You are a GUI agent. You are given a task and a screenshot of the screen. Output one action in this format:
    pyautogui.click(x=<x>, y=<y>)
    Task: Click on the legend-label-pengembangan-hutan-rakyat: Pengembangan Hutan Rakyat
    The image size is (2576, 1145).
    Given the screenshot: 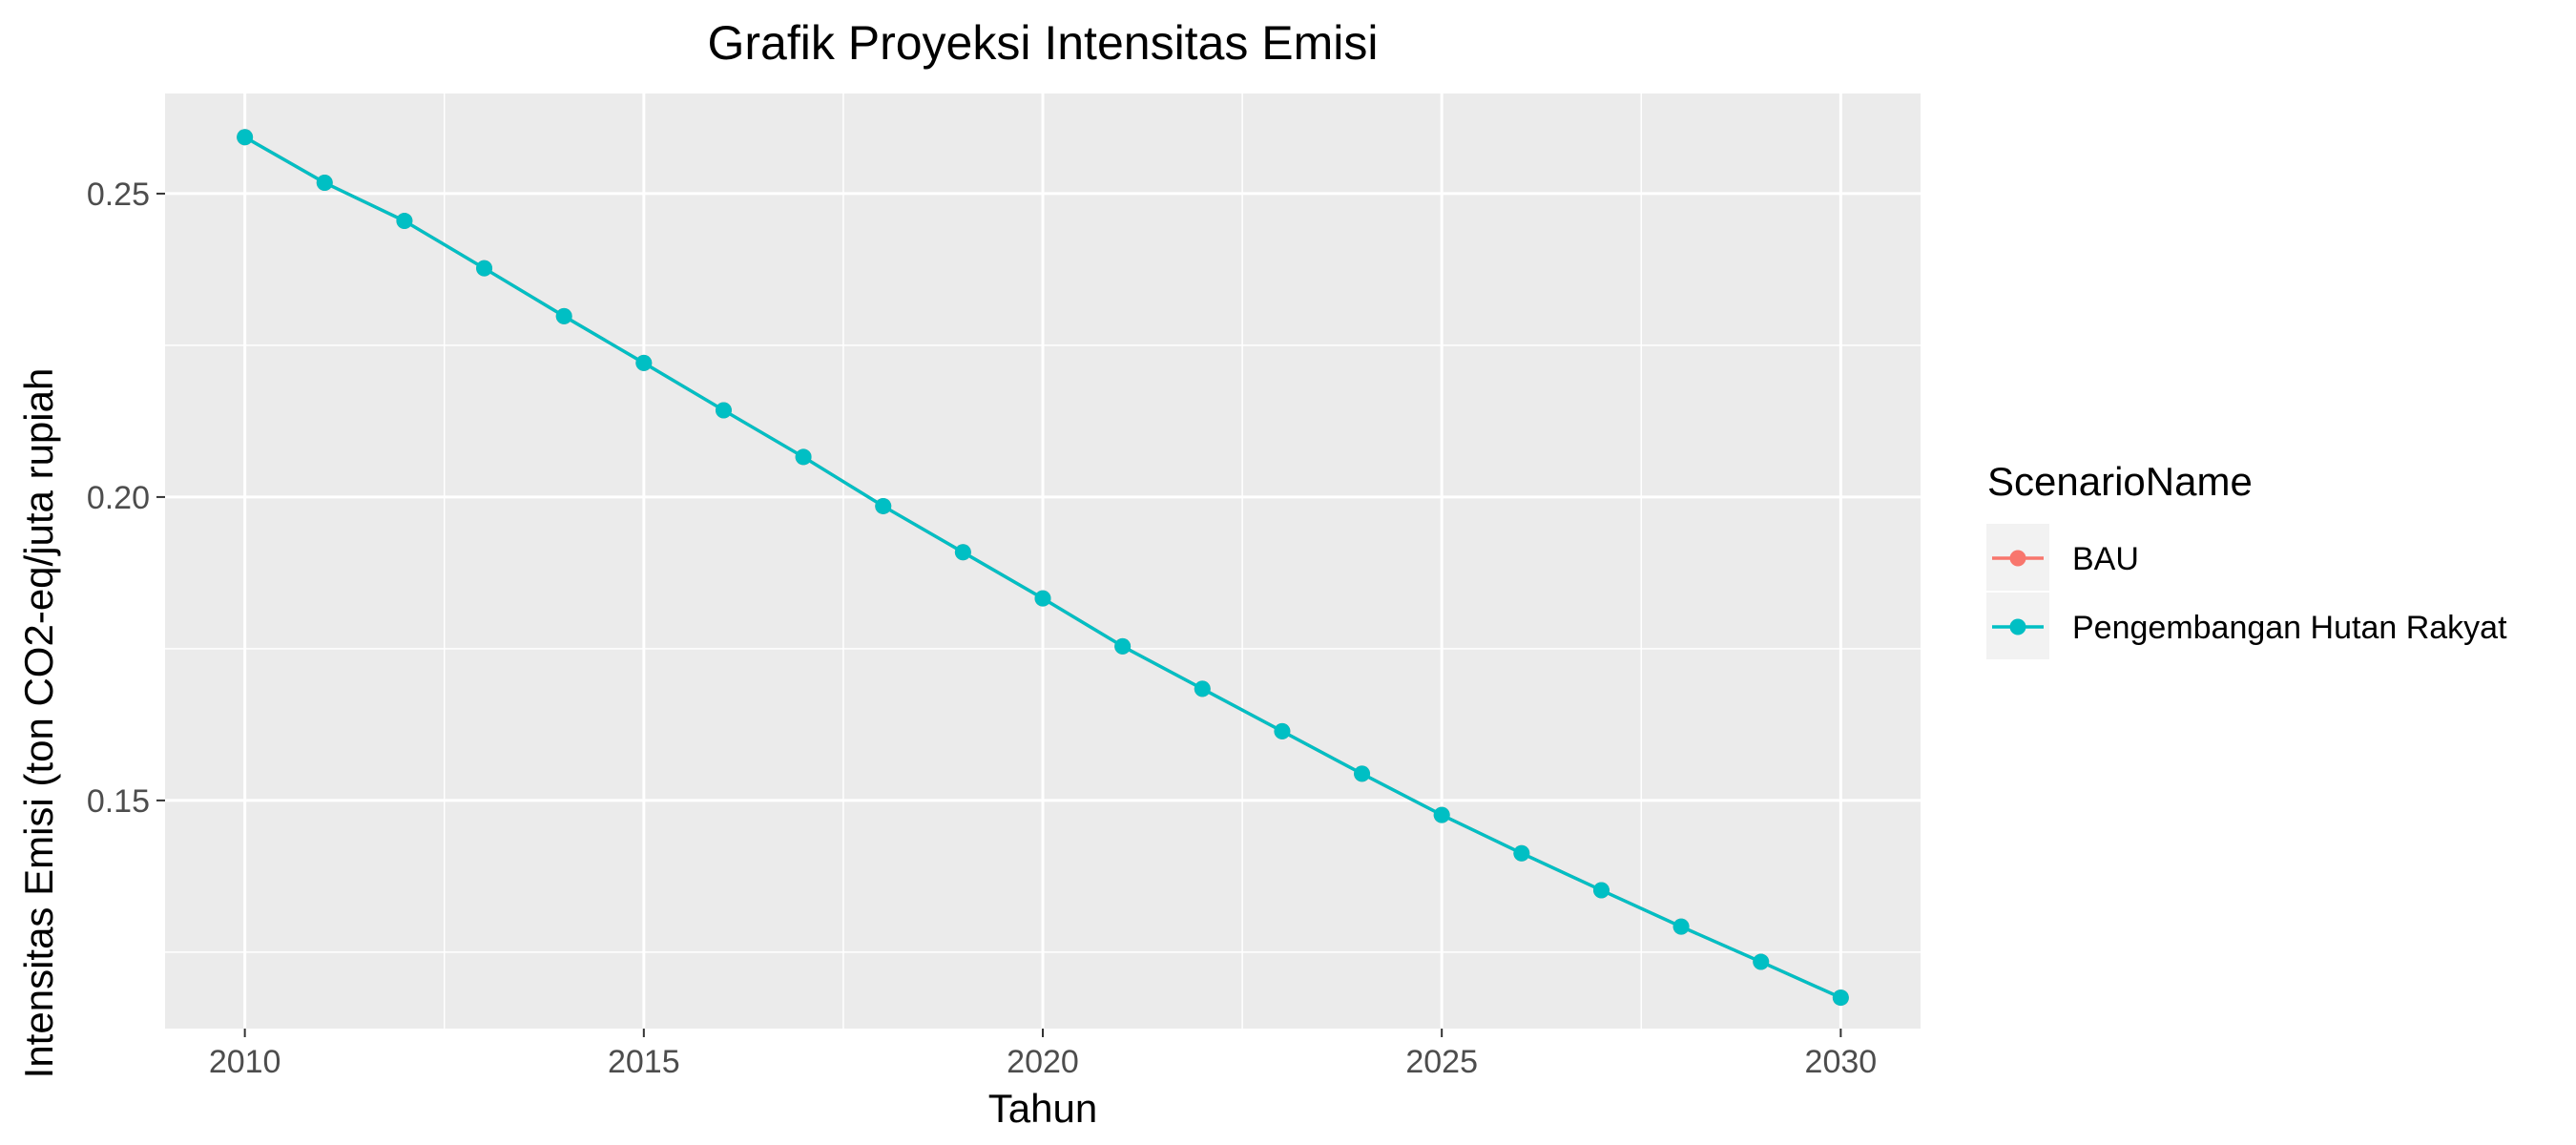 What is the action you would take?
    pyautogui.click(x=2289, y=628)
    